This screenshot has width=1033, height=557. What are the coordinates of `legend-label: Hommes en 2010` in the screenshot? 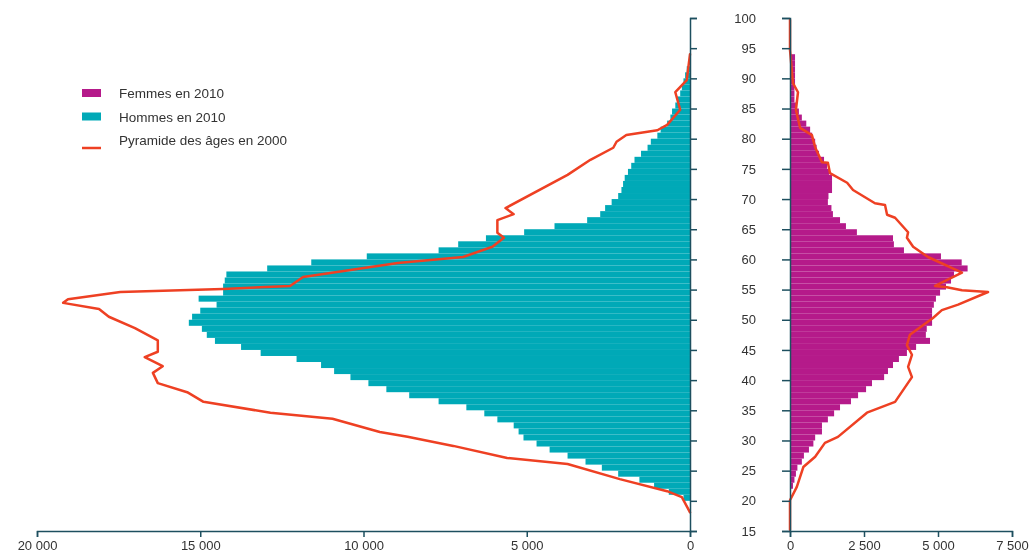 It's located at (172, 117).